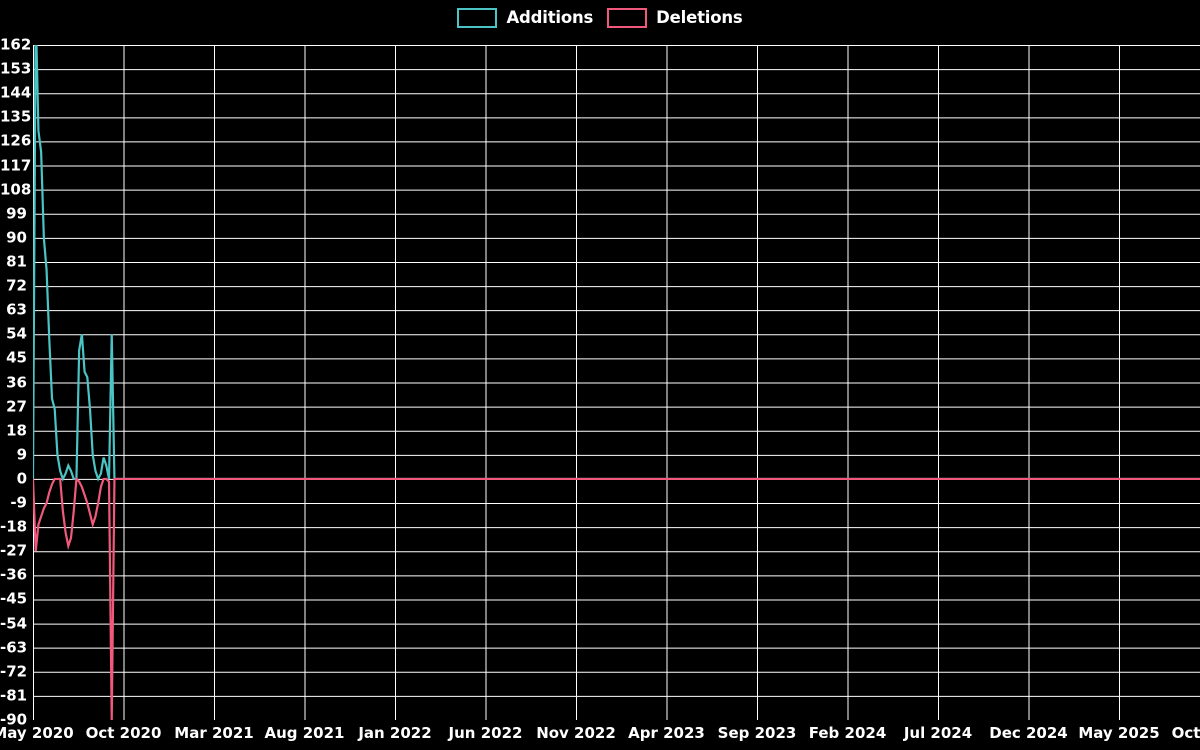  I want to click on legend-label-additions: Additions, so click(550, 17).